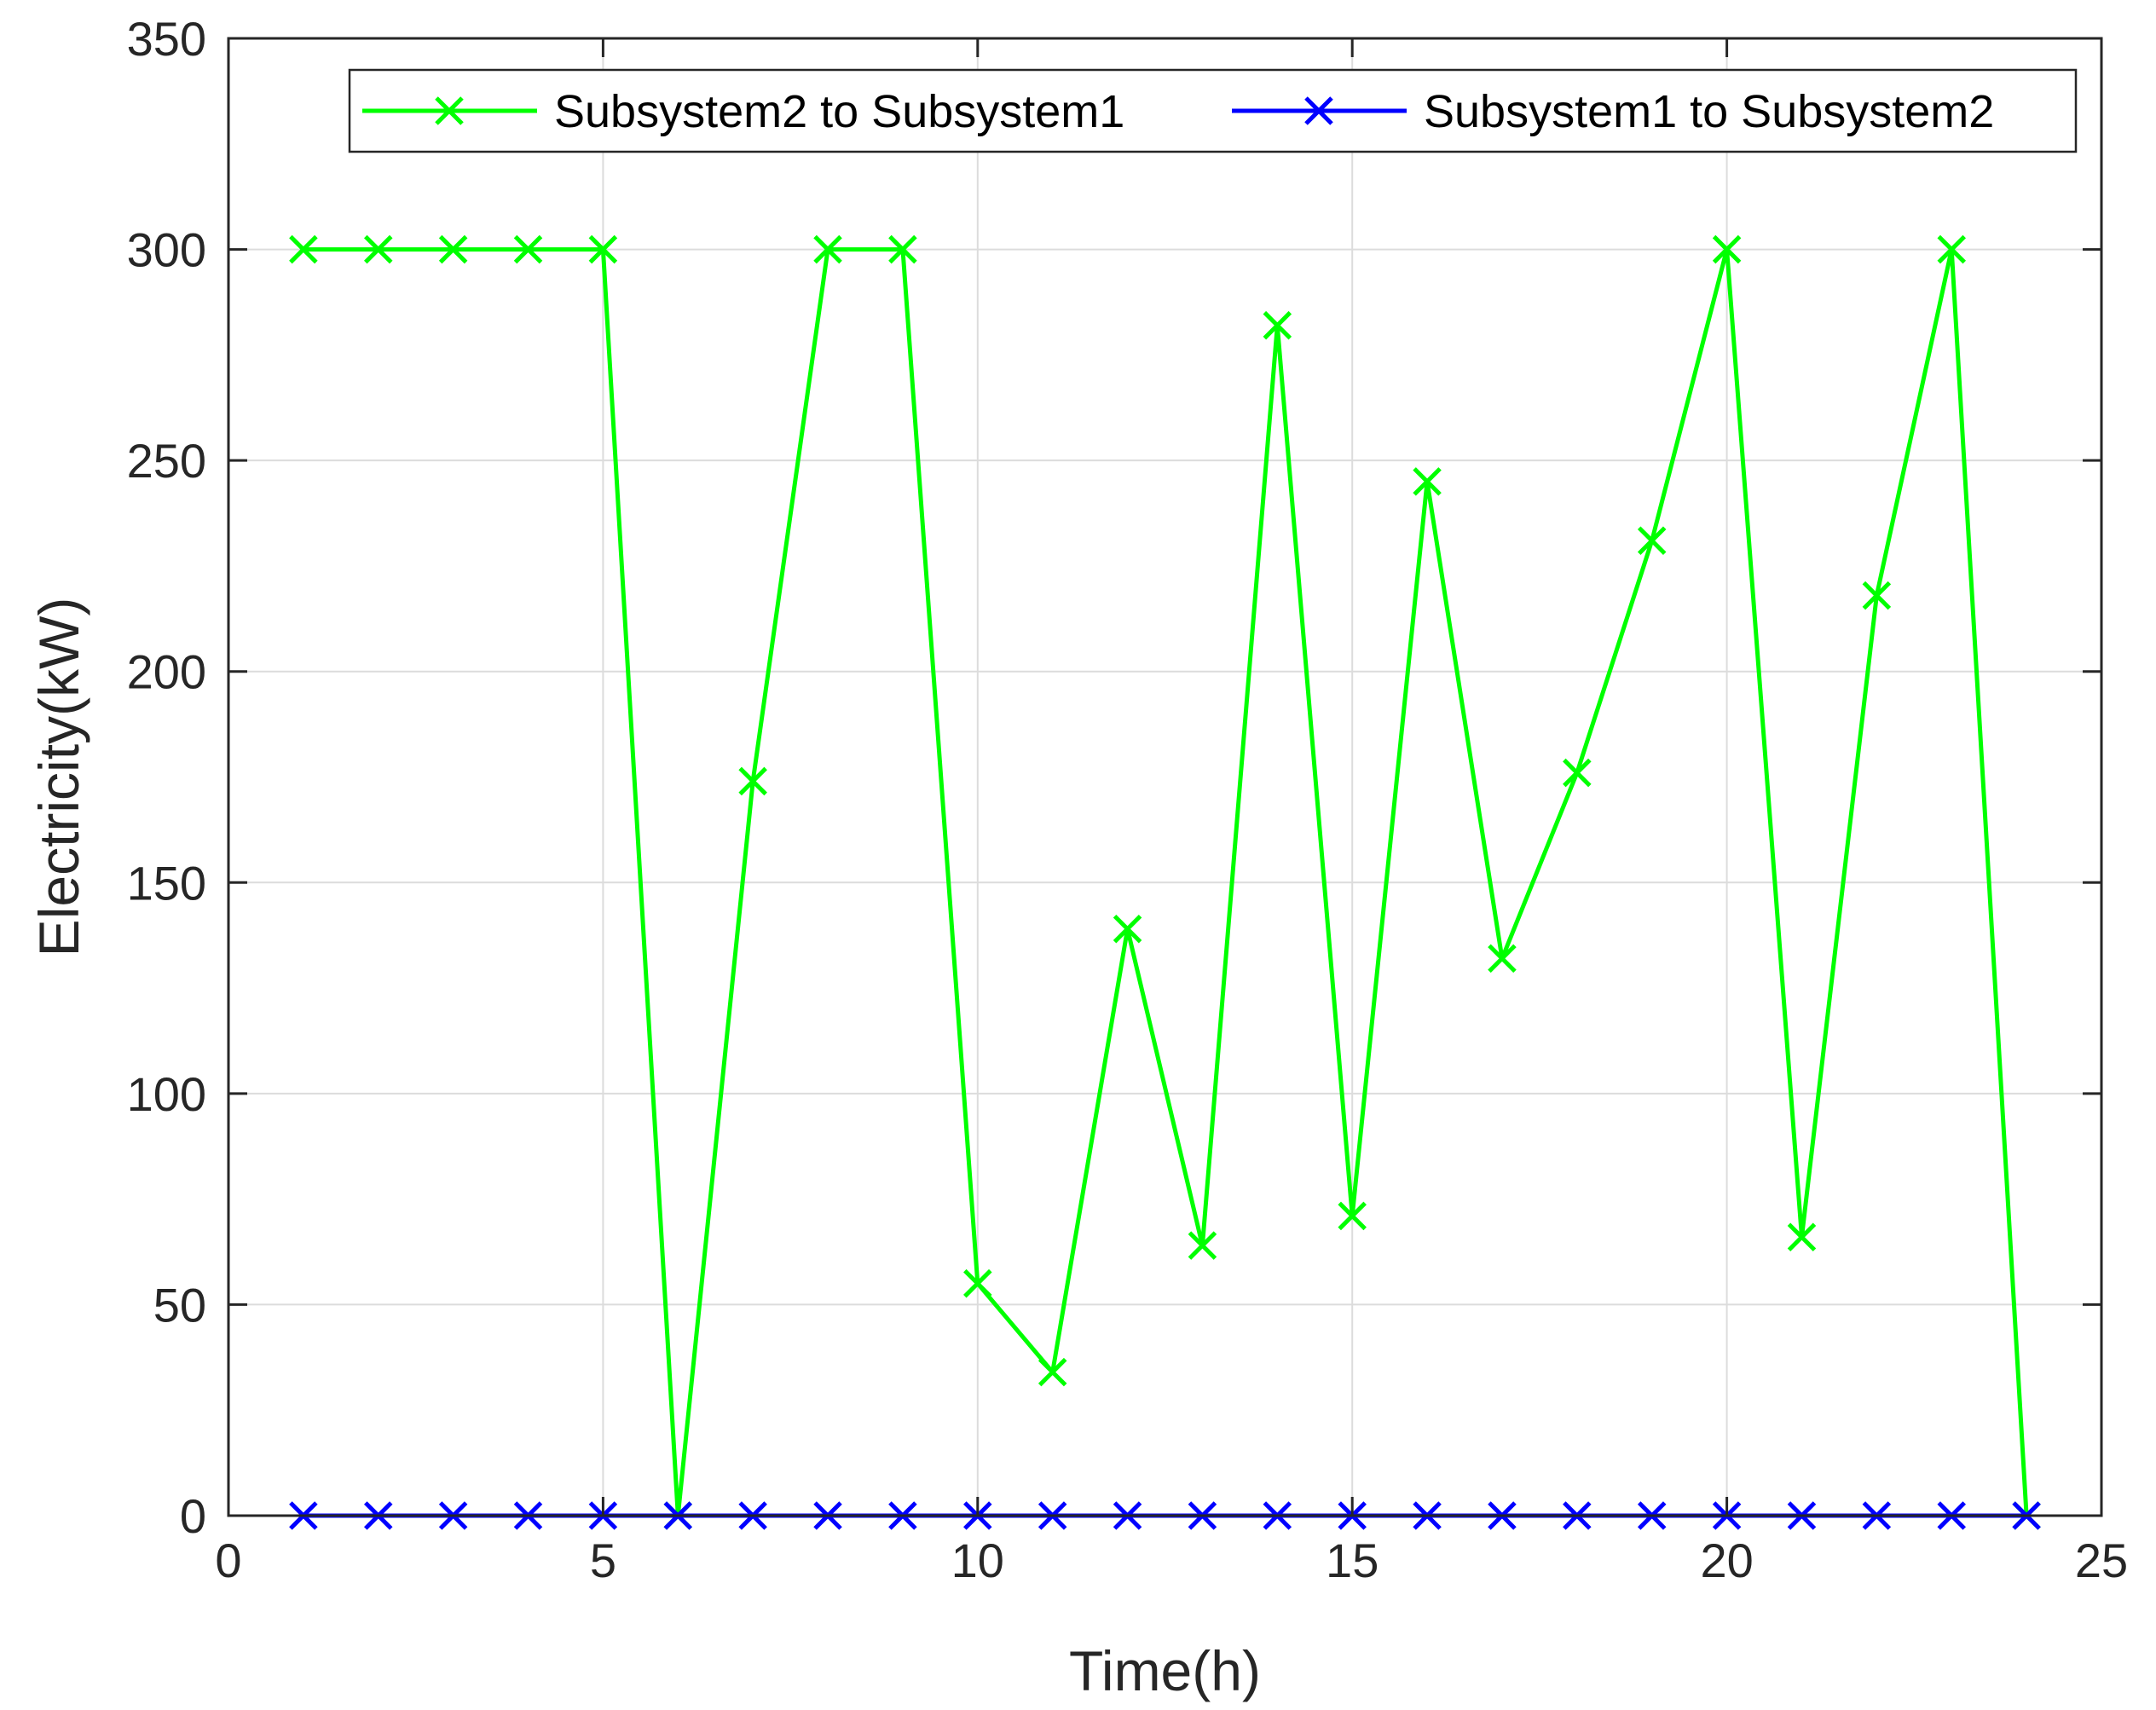 This screenshot has height=1710, width=2156. What do you see at coordinates (166, 39) in the screenshot?
I see `y-tick-label: 350` at bounding box center [166, 39].